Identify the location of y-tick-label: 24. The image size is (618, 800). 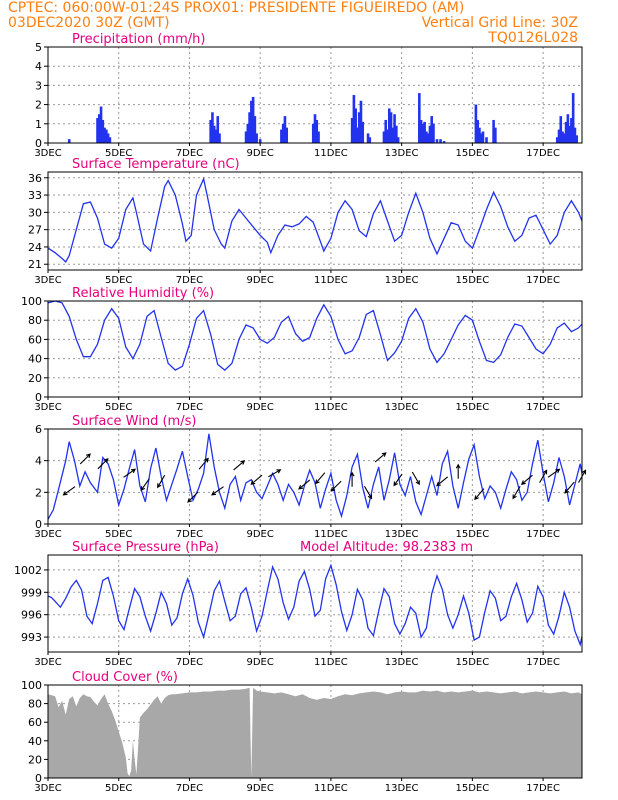
(35, 247).